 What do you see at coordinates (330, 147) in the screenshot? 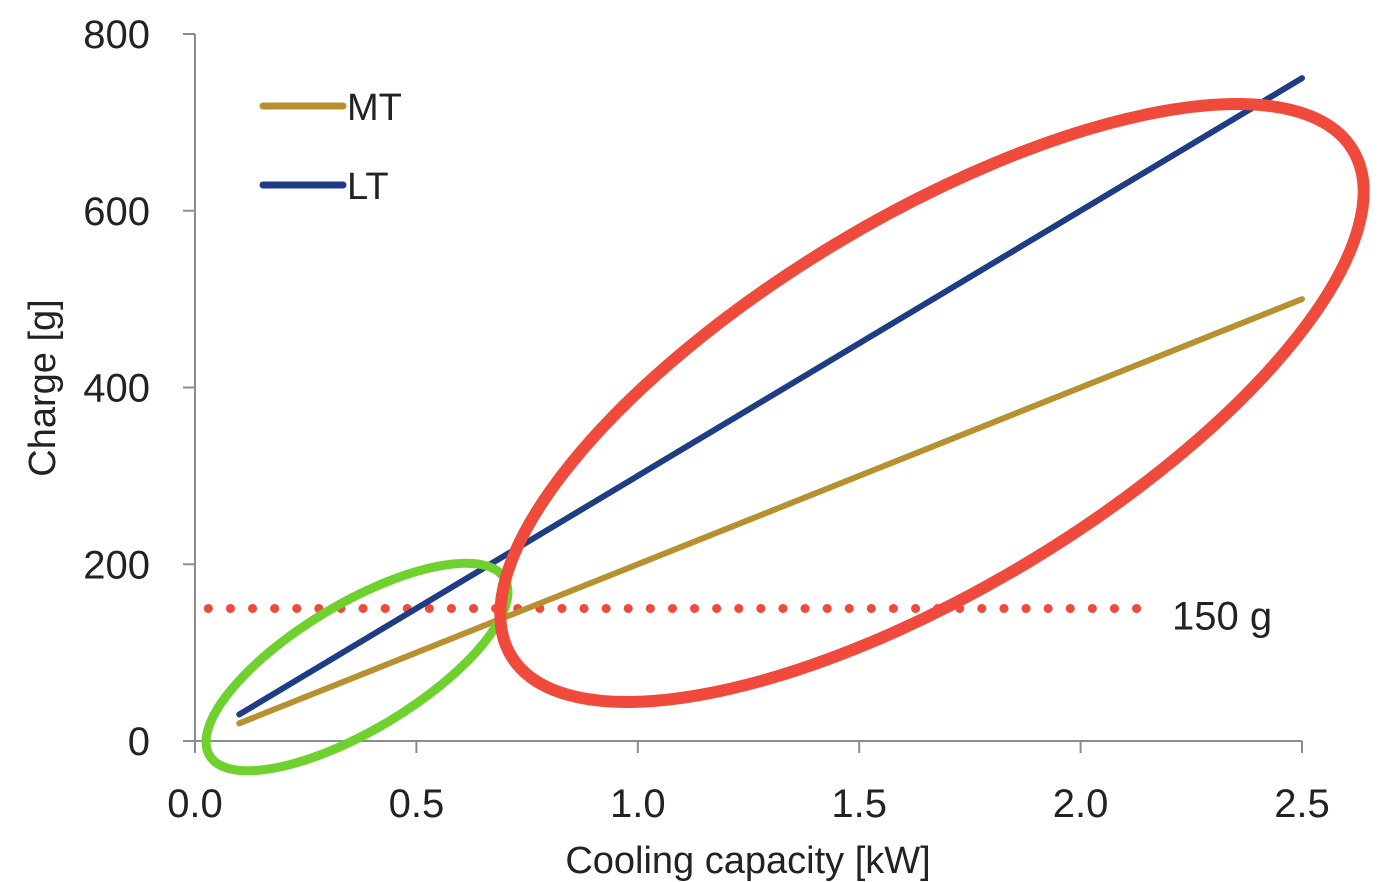
I see `legend: MT LT` at bounding box center [330, 147].